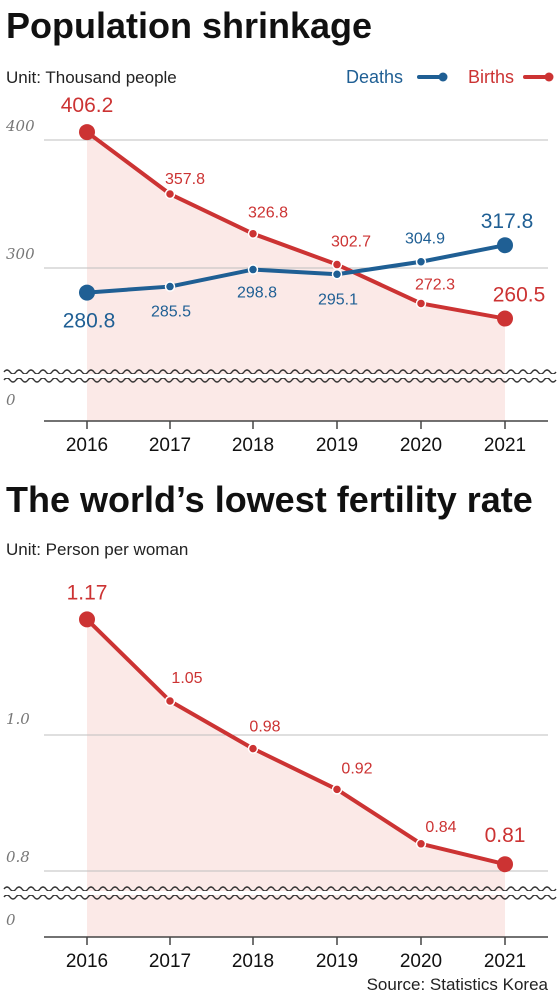  What do you see at coordinates (87, 105) in the screenshot?
I see `births-data-label: 406.2` at bounding box center [87, 105].